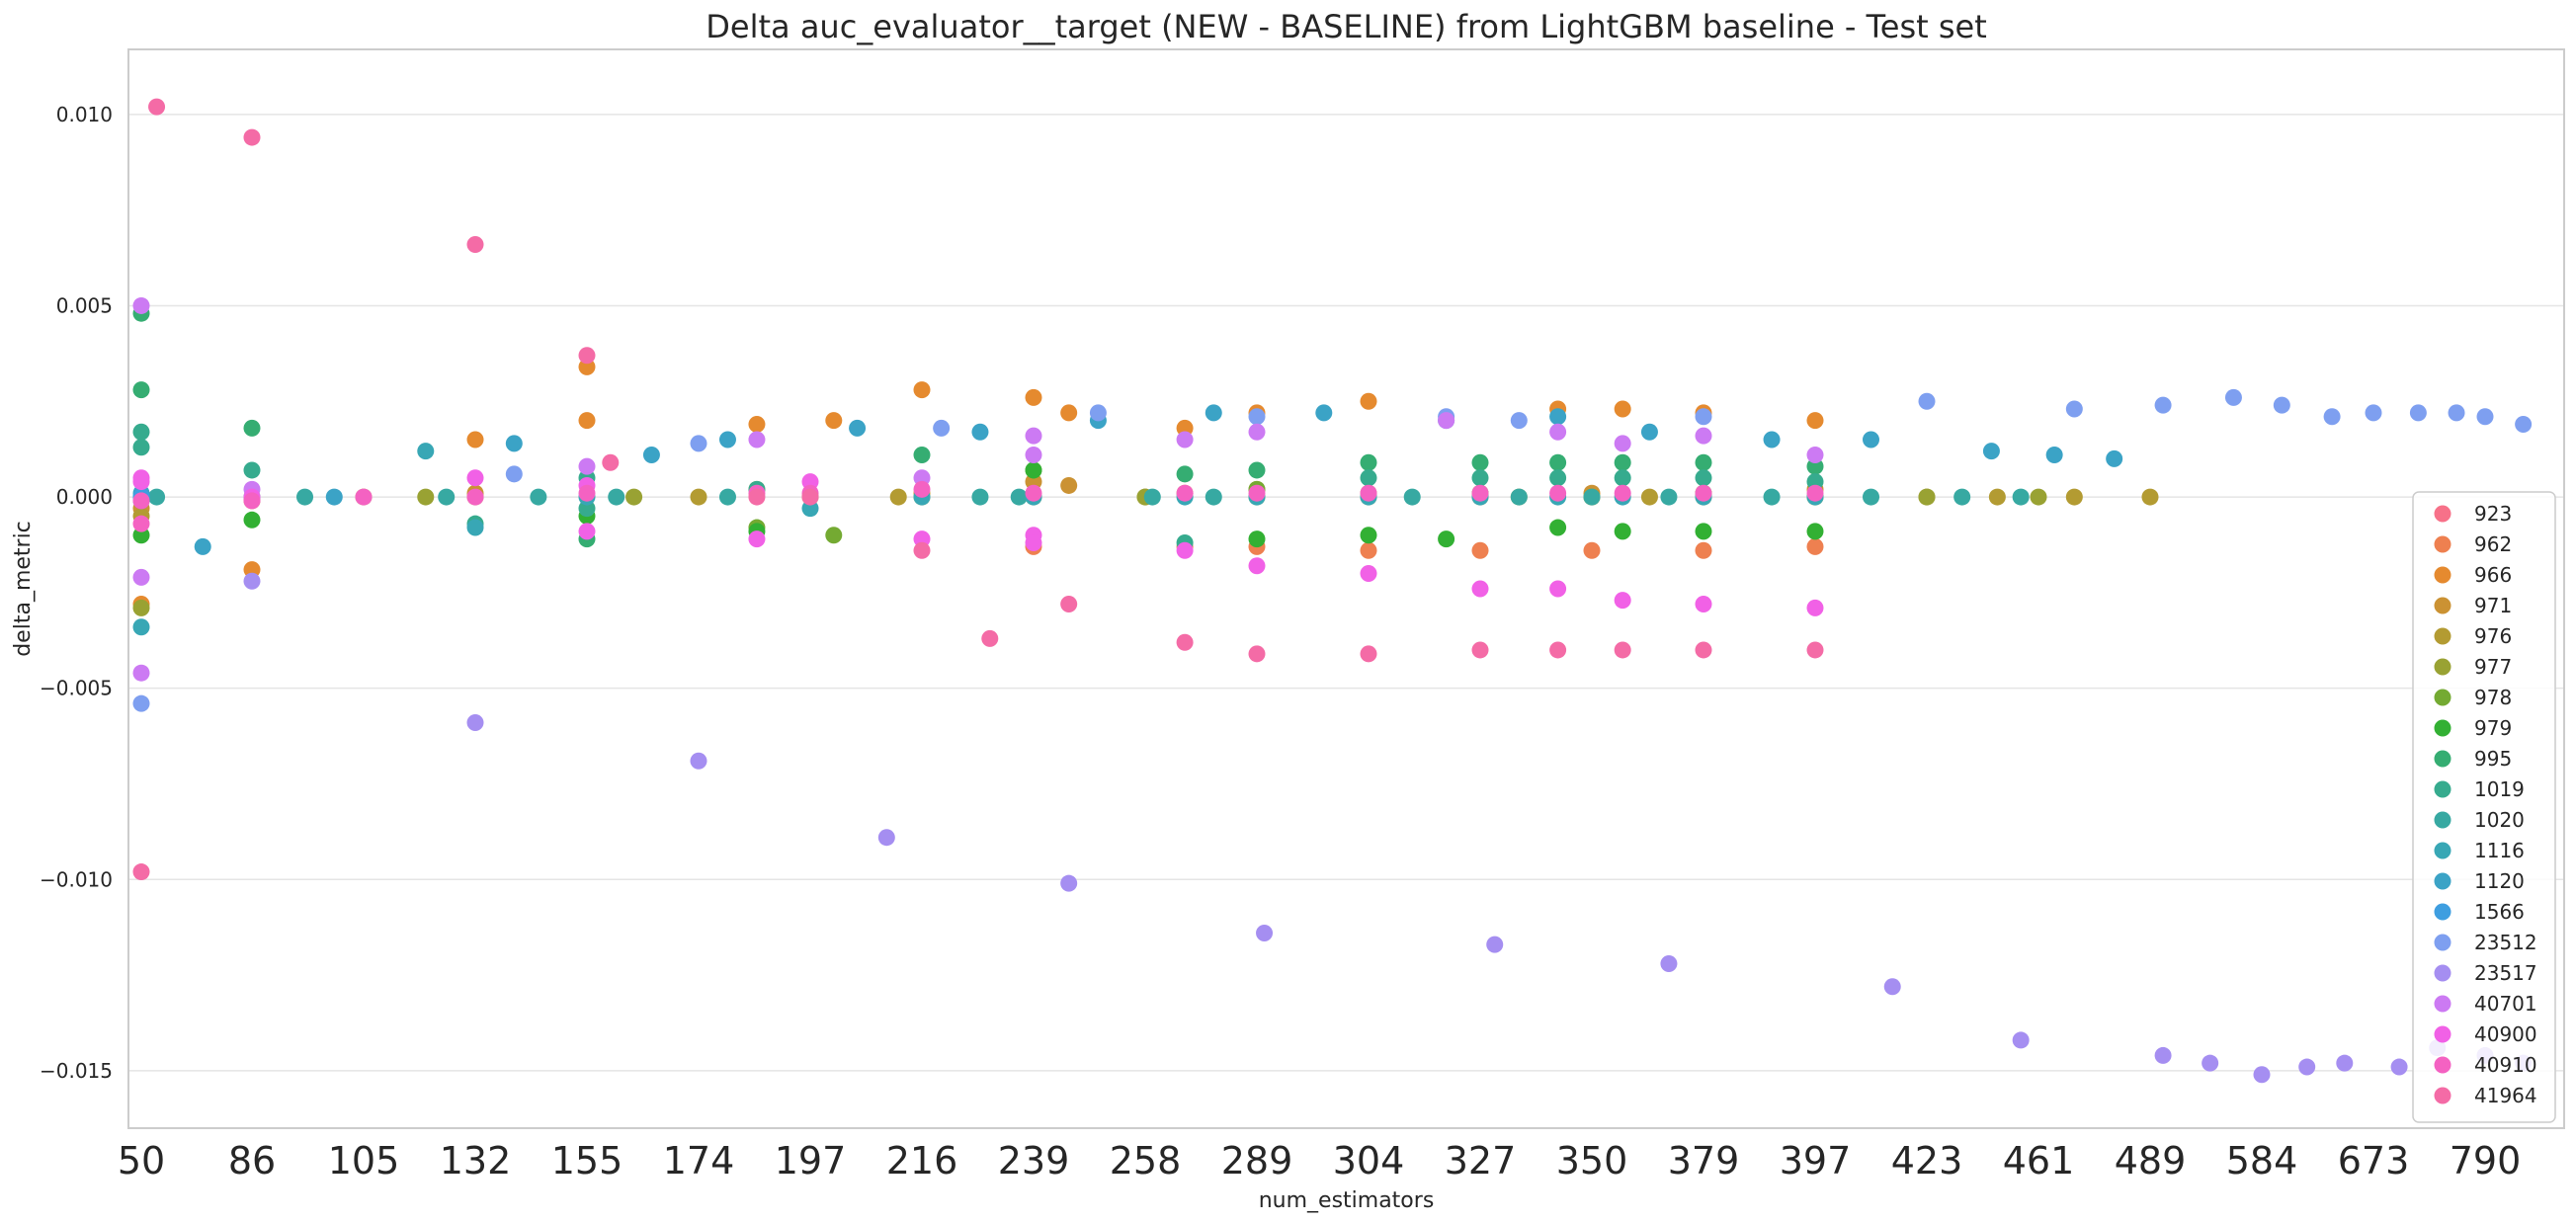 The image size is (2576, 1223). What do you see at coordinates (141, 1161) in the screenshot?
I see `x-tick-label: 50` at bounding box center [141, 1161].